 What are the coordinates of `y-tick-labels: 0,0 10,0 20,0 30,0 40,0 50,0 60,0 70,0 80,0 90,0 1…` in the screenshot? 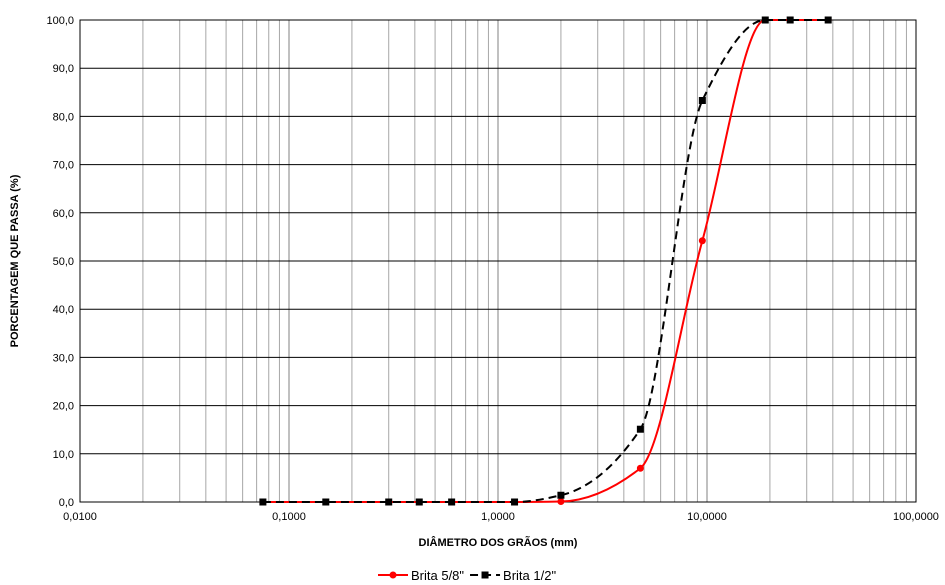 It's located at (60, 262).